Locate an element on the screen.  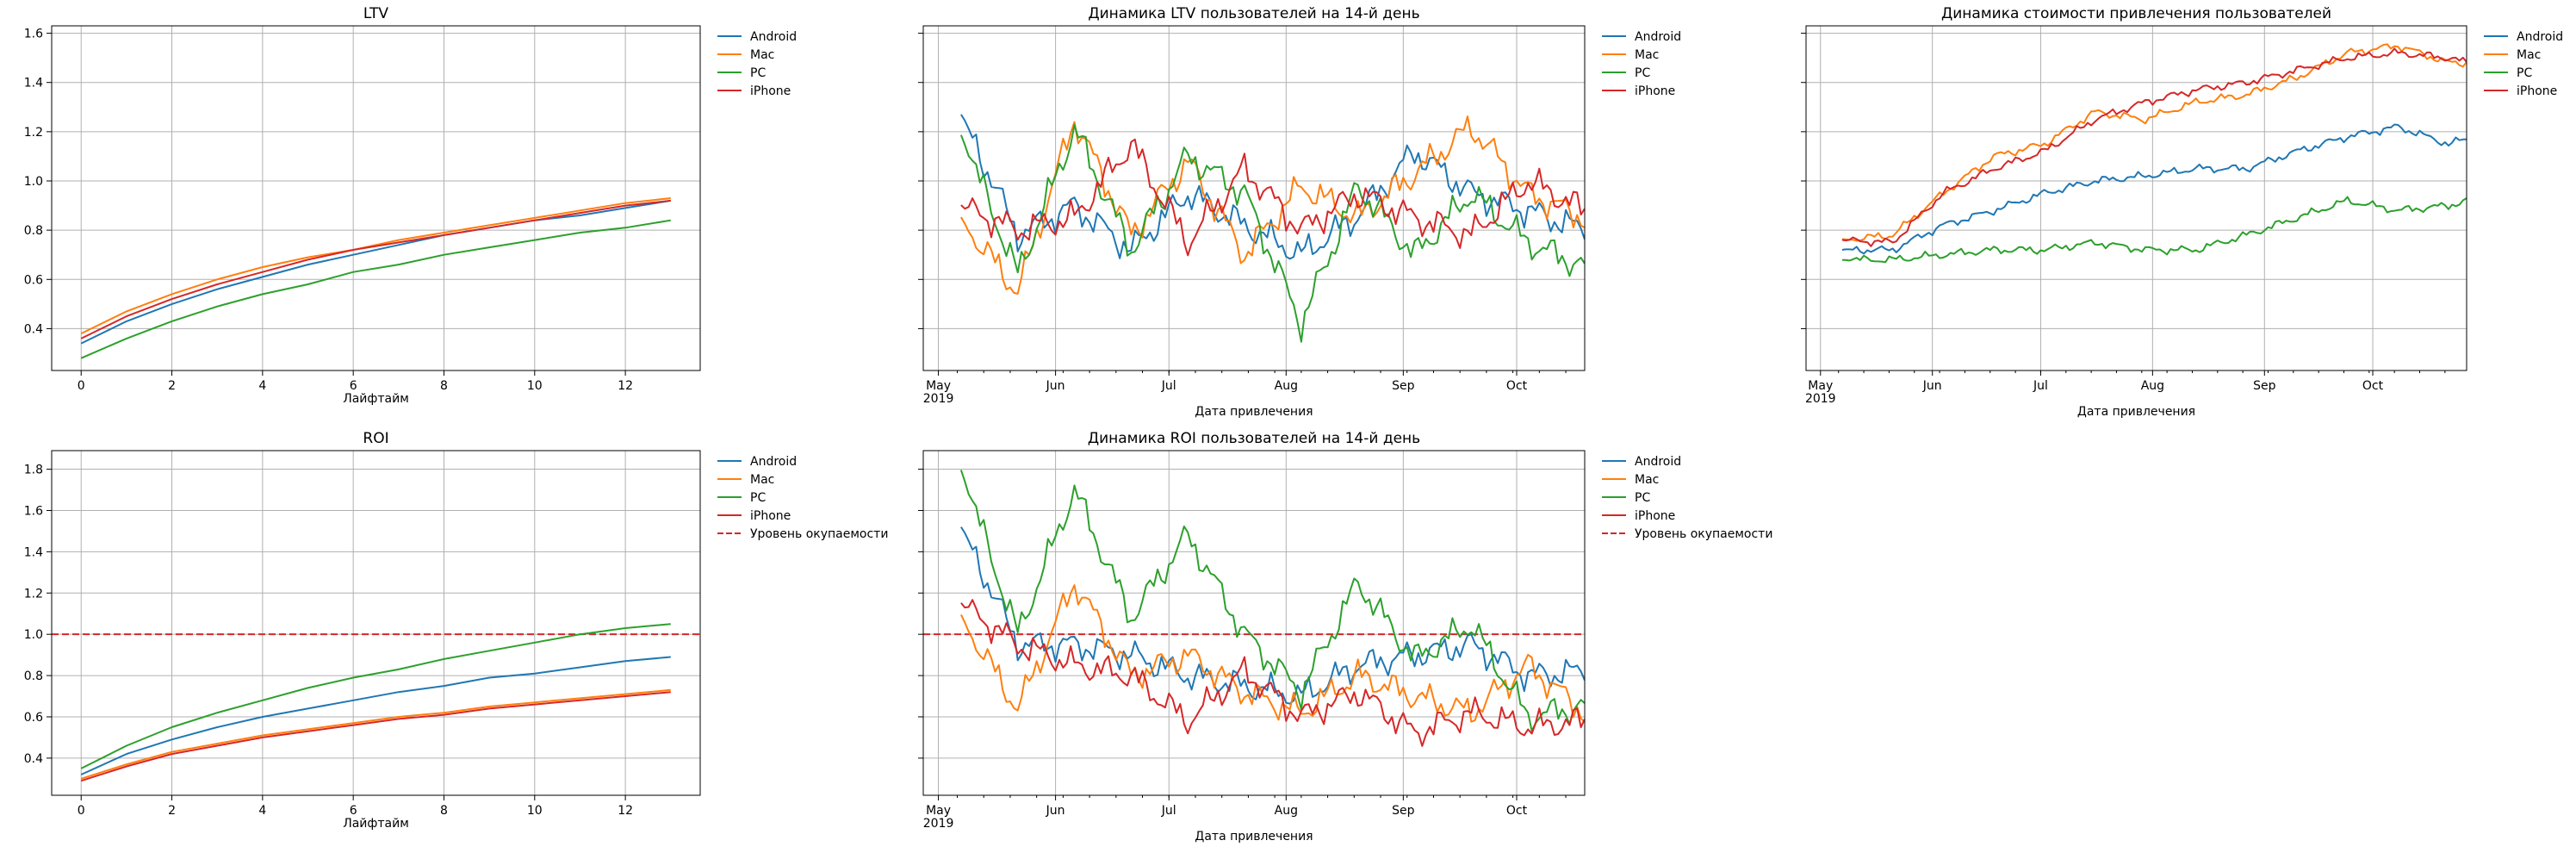
chart-title: Динамика ROI пользователей на 14-й день is located at coordinates (1254, 438).